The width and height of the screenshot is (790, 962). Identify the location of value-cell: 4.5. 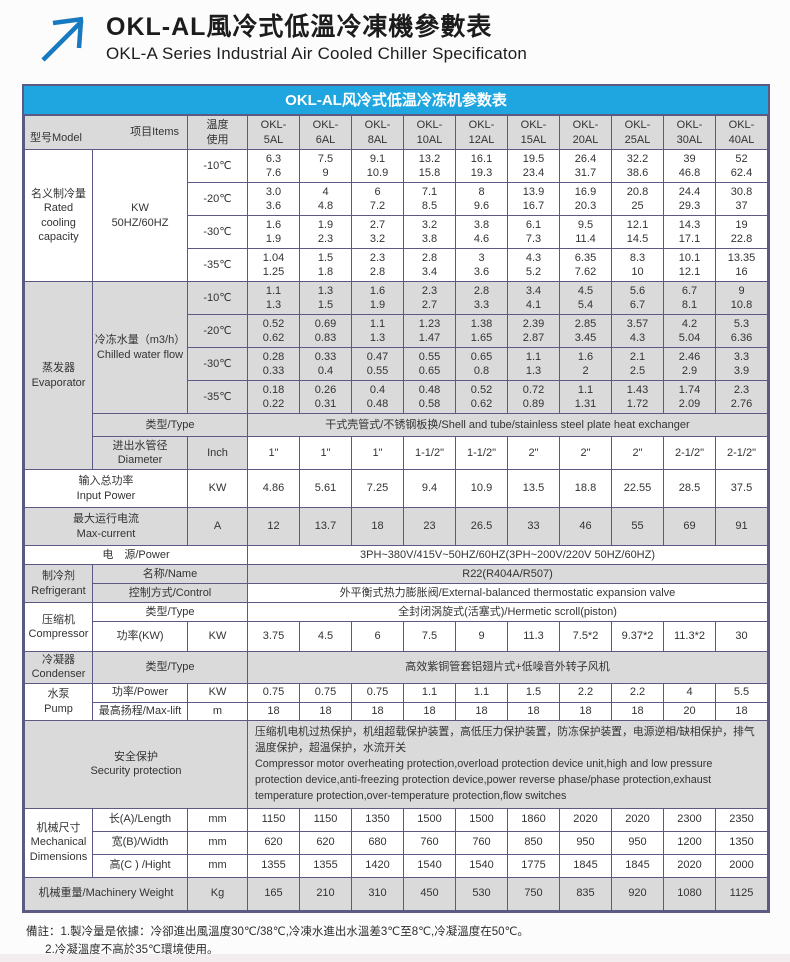
(325, 636).